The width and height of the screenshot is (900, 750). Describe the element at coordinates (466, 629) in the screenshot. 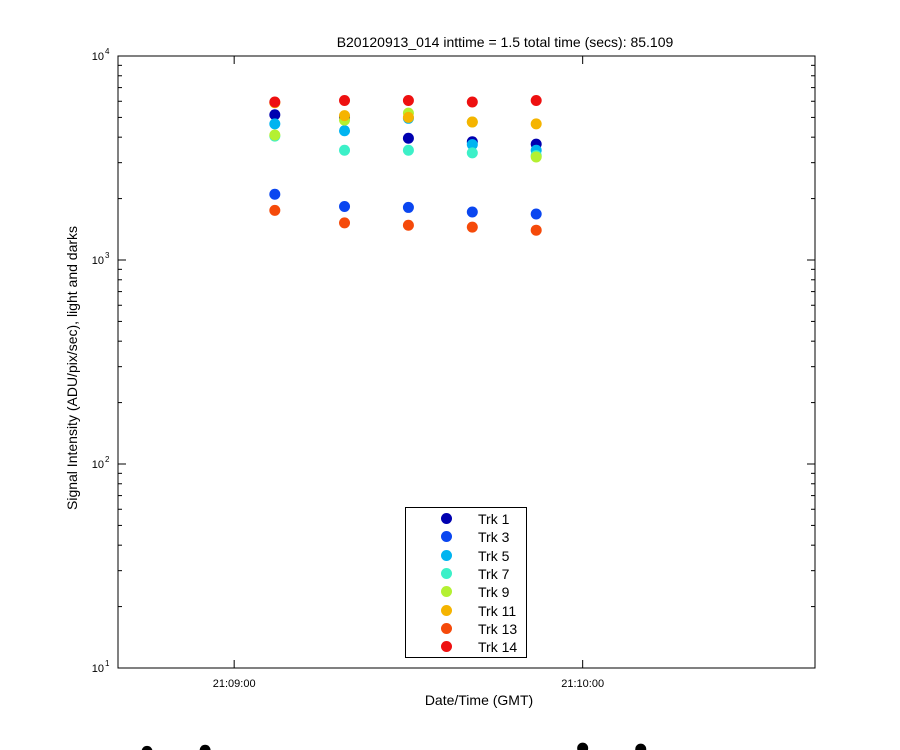

I see `legend-item: Trk 13` at that location.